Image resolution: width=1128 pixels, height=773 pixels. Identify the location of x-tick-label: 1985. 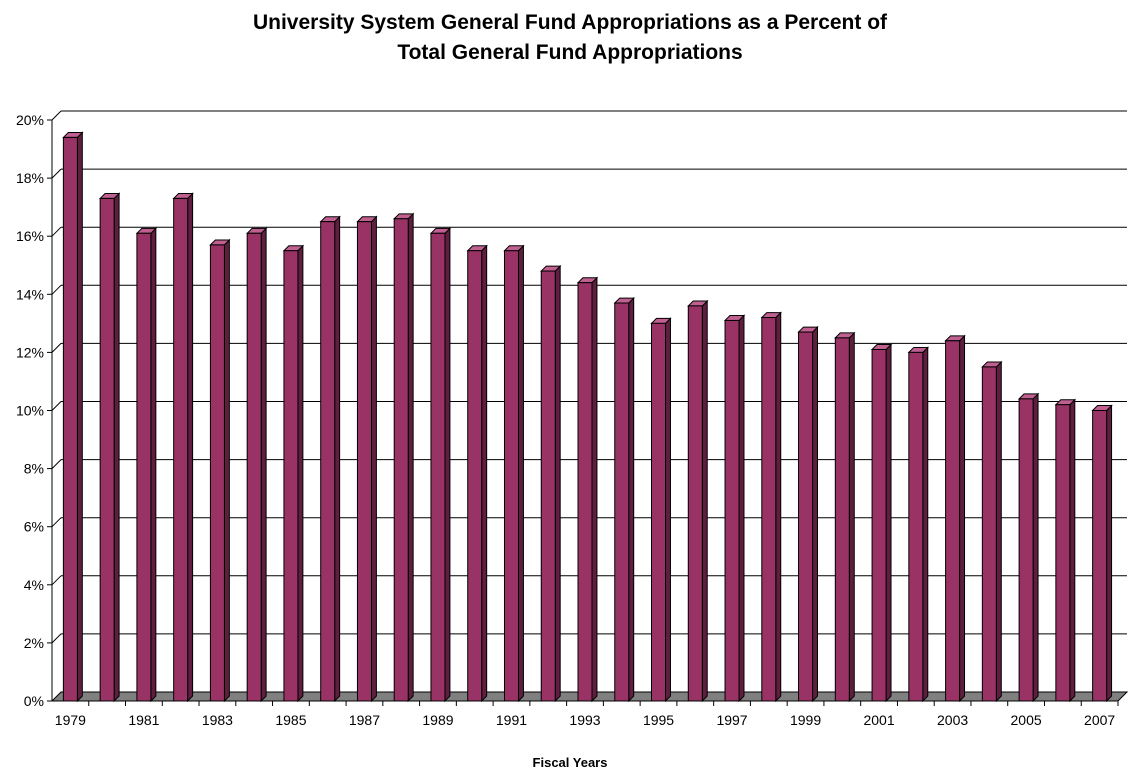
(290, 720).